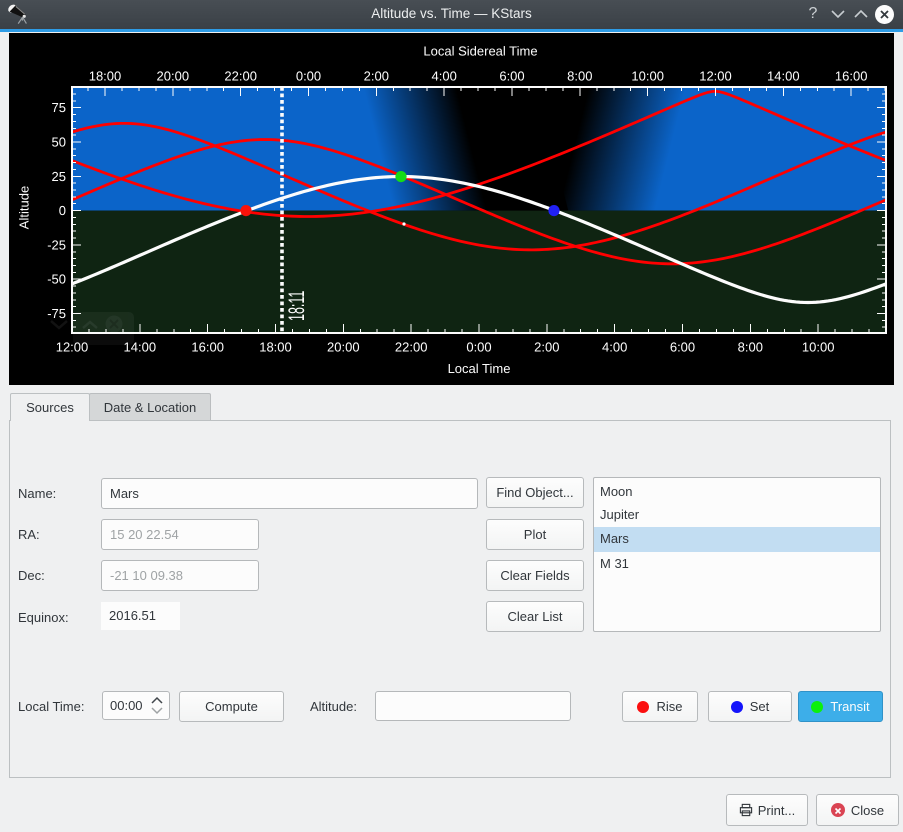  What do you see at coordinates (59, 142) in the screenshot?
I see `svg-text: 50` at bounding box center [59, 142].